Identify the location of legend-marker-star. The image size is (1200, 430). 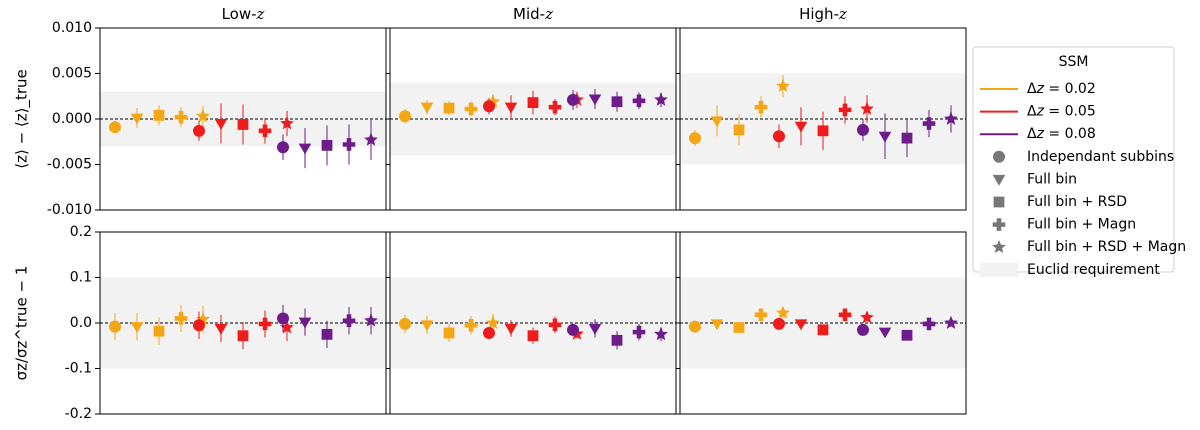
(999, 247).